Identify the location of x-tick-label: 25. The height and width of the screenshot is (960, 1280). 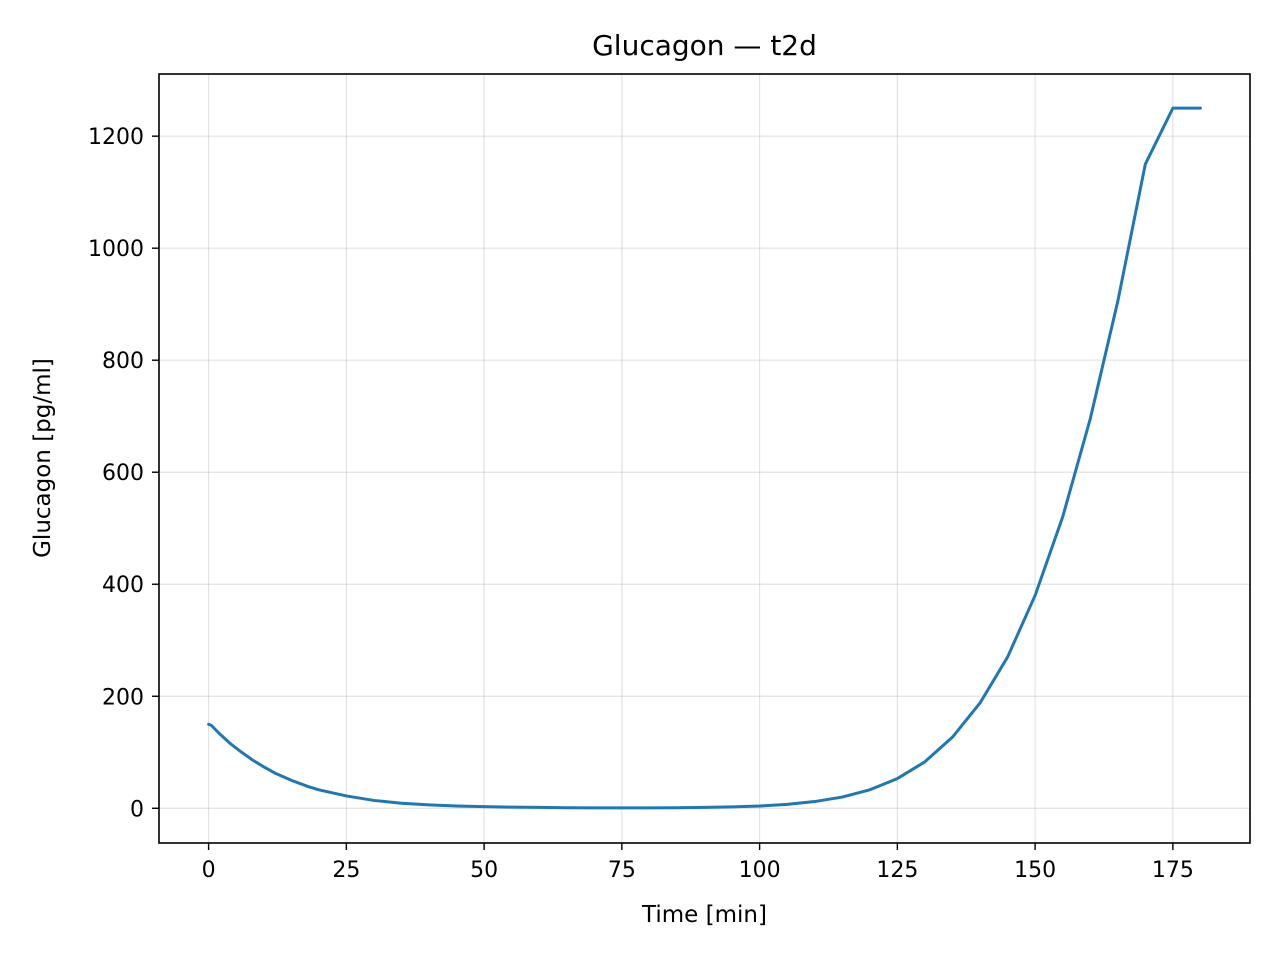
(346, 870).